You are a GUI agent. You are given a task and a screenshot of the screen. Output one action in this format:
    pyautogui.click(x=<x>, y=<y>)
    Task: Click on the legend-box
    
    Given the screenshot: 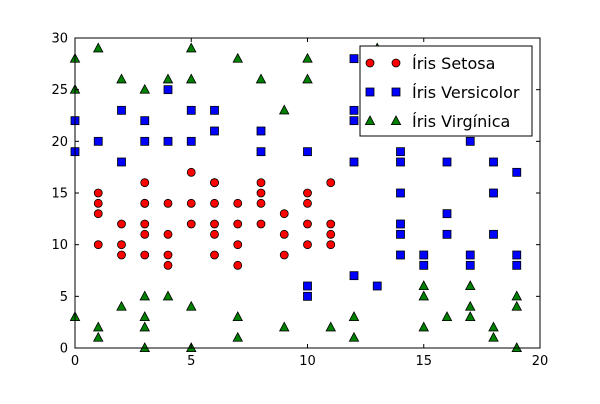 What is the action you would take?
    pyautogui.click(x=446, y=91)
    